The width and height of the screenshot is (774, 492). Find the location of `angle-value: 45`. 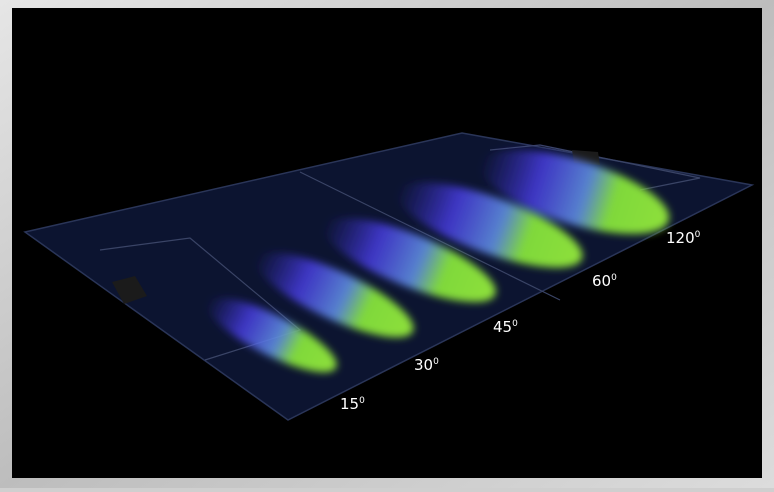

angle-value: 45 is located at coordinates (502, 327).